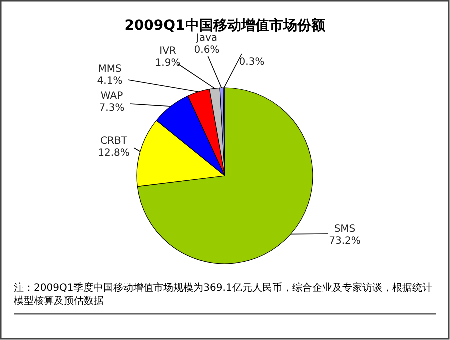 The height and width of the screenshot is (340, 450). Describe the element at coordinates (225, 25) in the screenshot. I see `chart-title: 2009Q1中国移动增值市场份额` at that location.